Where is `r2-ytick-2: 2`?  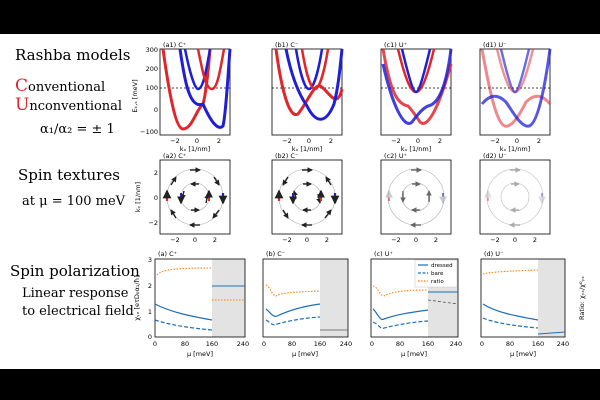 r2-ytick-2: 2 is located at coordinates (156, 173).